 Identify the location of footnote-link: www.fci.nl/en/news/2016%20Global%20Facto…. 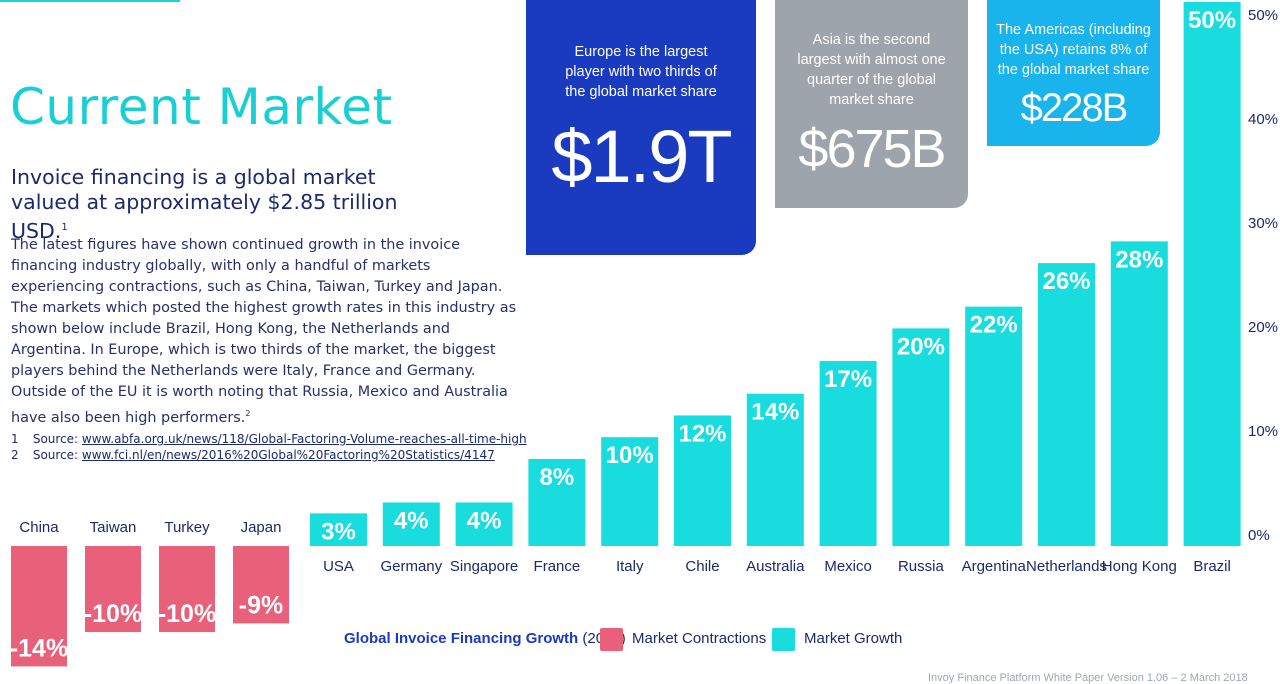
(288, 455).